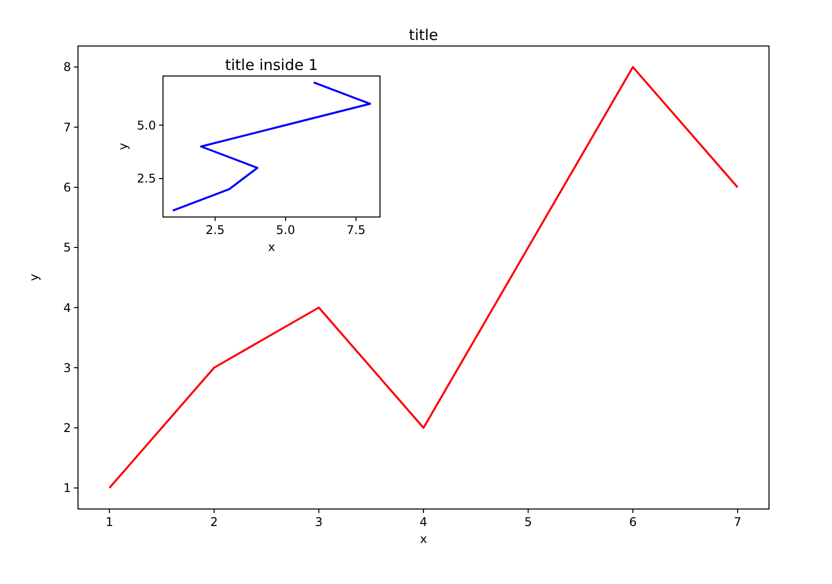  What do you see at coordinates (67, 187) in the screenshot?
I see `y-tick-label: 6` at bounding box center [67, 187].